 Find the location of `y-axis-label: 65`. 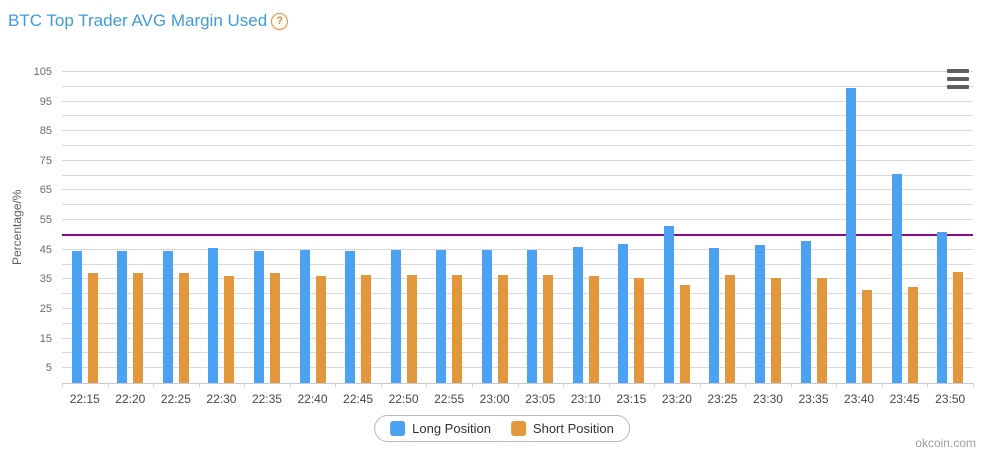

y-axis-label: 65 is located at coordinates (45, 190).